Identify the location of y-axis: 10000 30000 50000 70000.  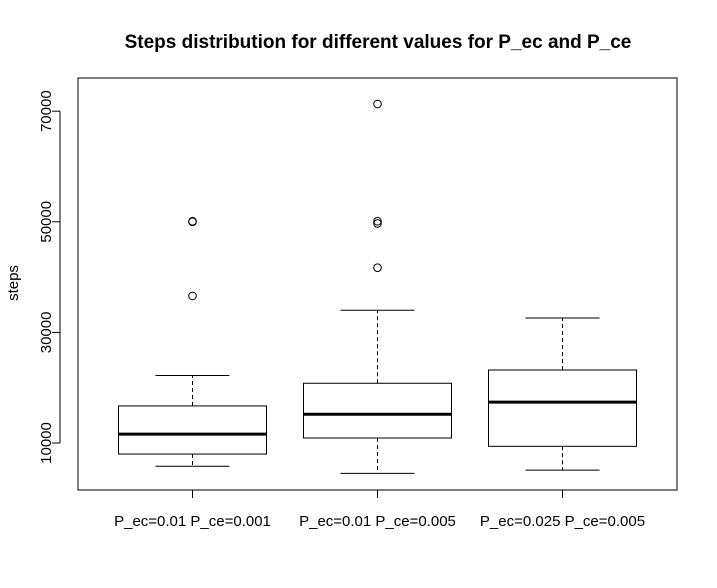
(49, 277).